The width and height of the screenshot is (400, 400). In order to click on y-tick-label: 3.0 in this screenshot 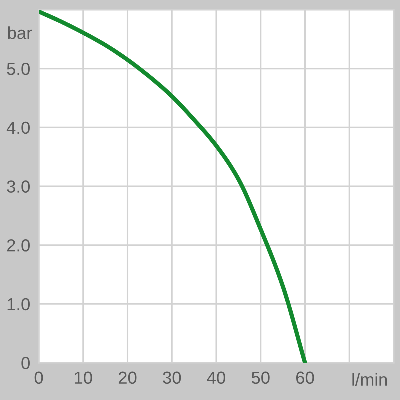, I will do `click(18, 186)`.